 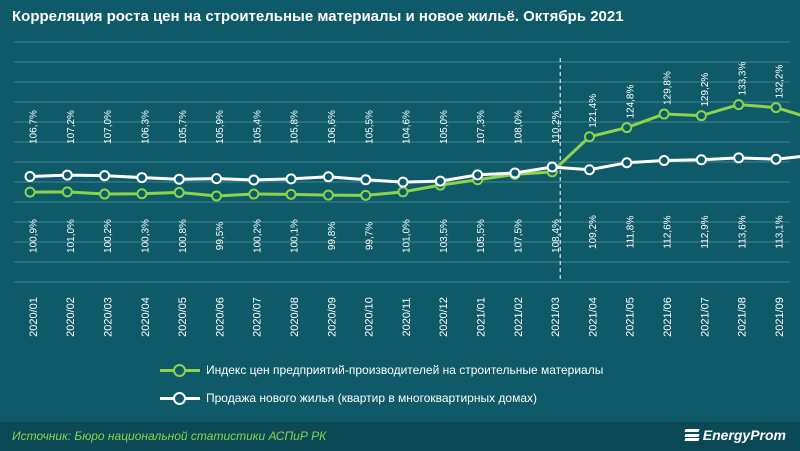 I want to click on x-tick-8: 2020/09, so click(x=332, y=317).